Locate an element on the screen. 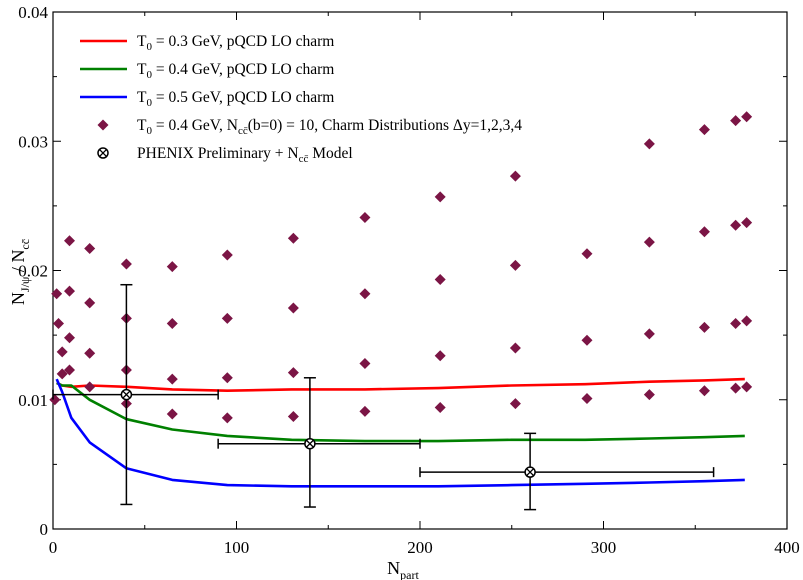 The image size is (803, 580). svg-text: NJ/ψ / Ncc̄ is located at coordinates (20, 272).